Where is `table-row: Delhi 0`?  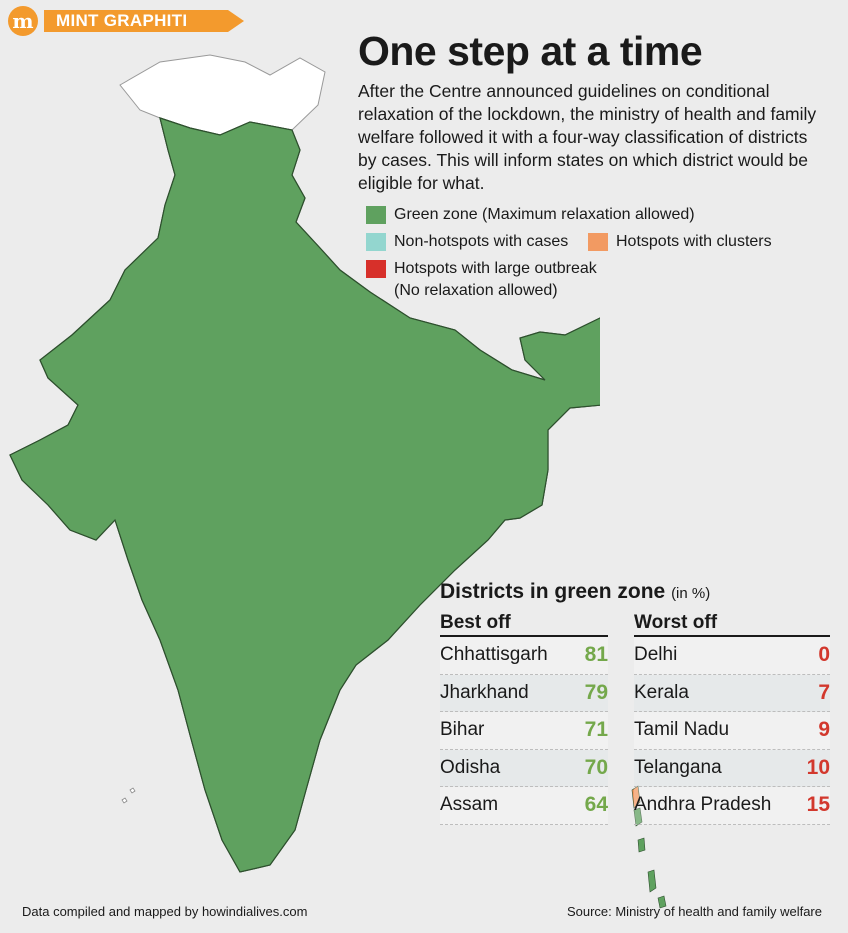 table-row: Delhi 0 is located at coordinates (732, 656).